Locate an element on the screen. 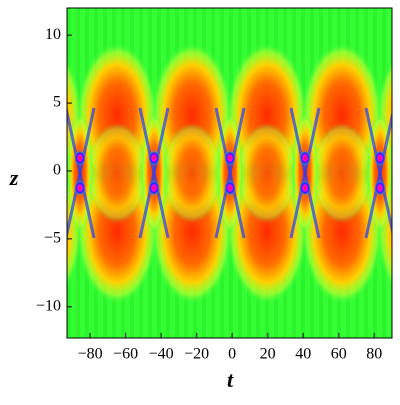 The width and height of the screenshot is (400, 405). y-tick-label: 5 is located at coordinates (57, 102).